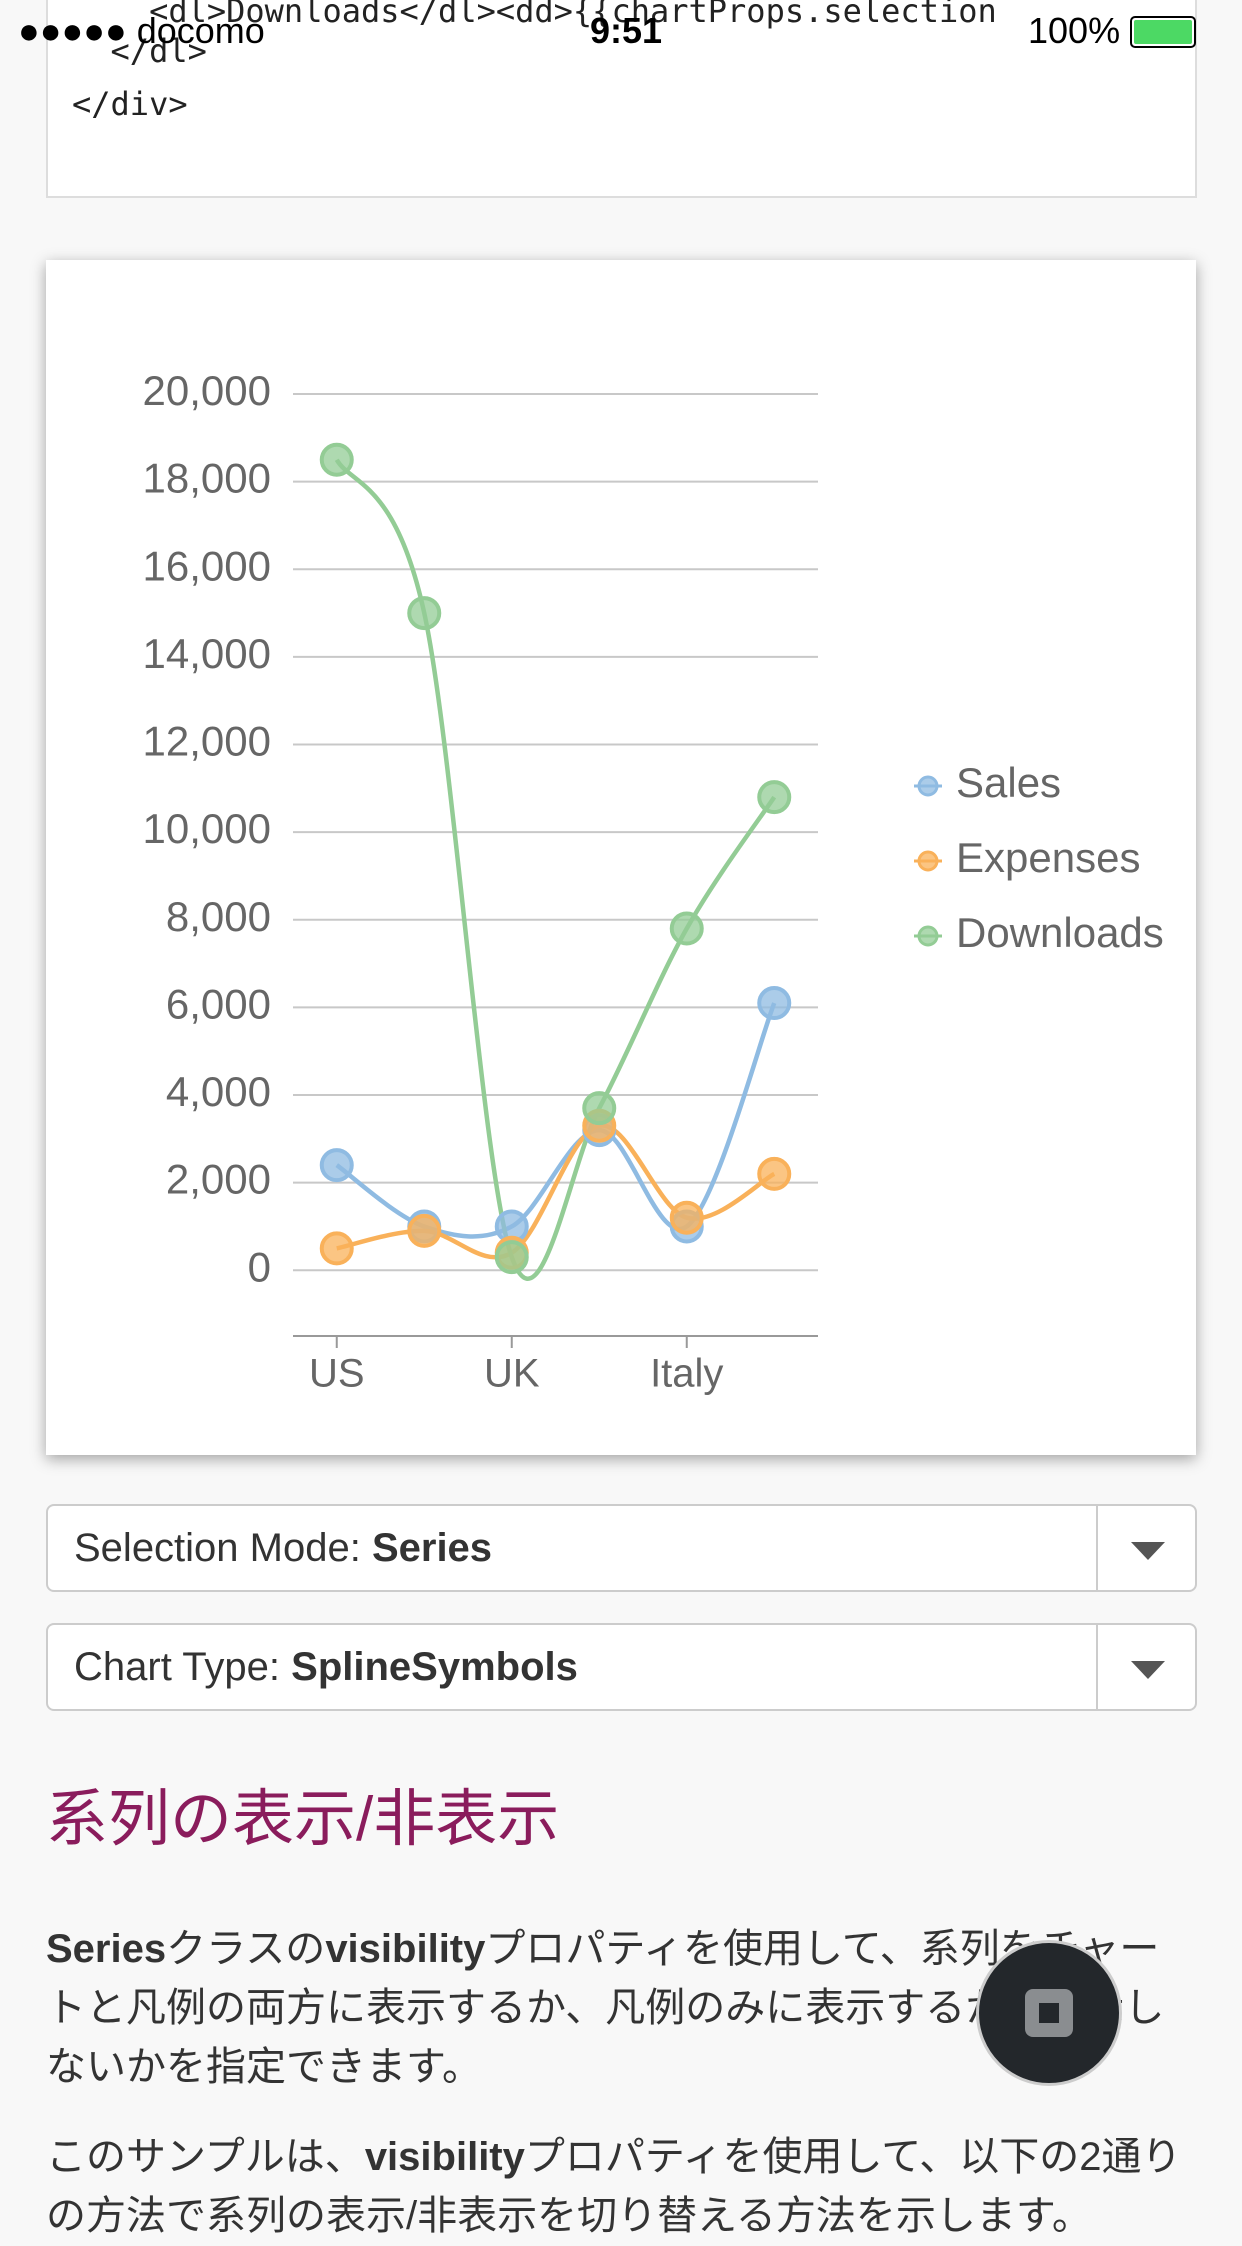  Describe the element at coordinates (303, 1819) in the screenshot. I see `heading: 系列の表示/非表示` at that location.